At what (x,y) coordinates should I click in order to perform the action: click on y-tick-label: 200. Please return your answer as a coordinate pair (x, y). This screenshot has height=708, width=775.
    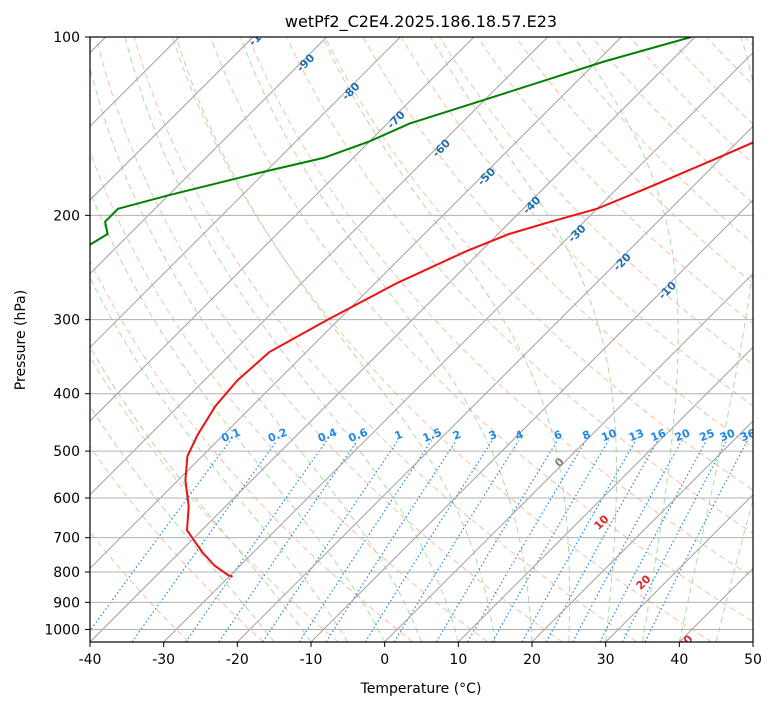
    Looking at the image, I should click on (66, 216).